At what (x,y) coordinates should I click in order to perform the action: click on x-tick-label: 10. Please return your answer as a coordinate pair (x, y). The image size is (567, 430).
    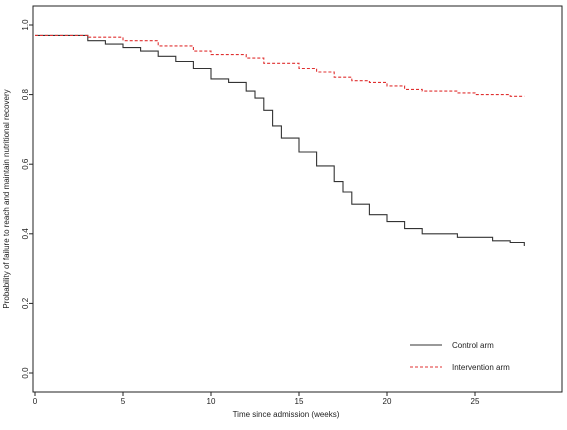
    Looking at the image, I should click on (211, 401).